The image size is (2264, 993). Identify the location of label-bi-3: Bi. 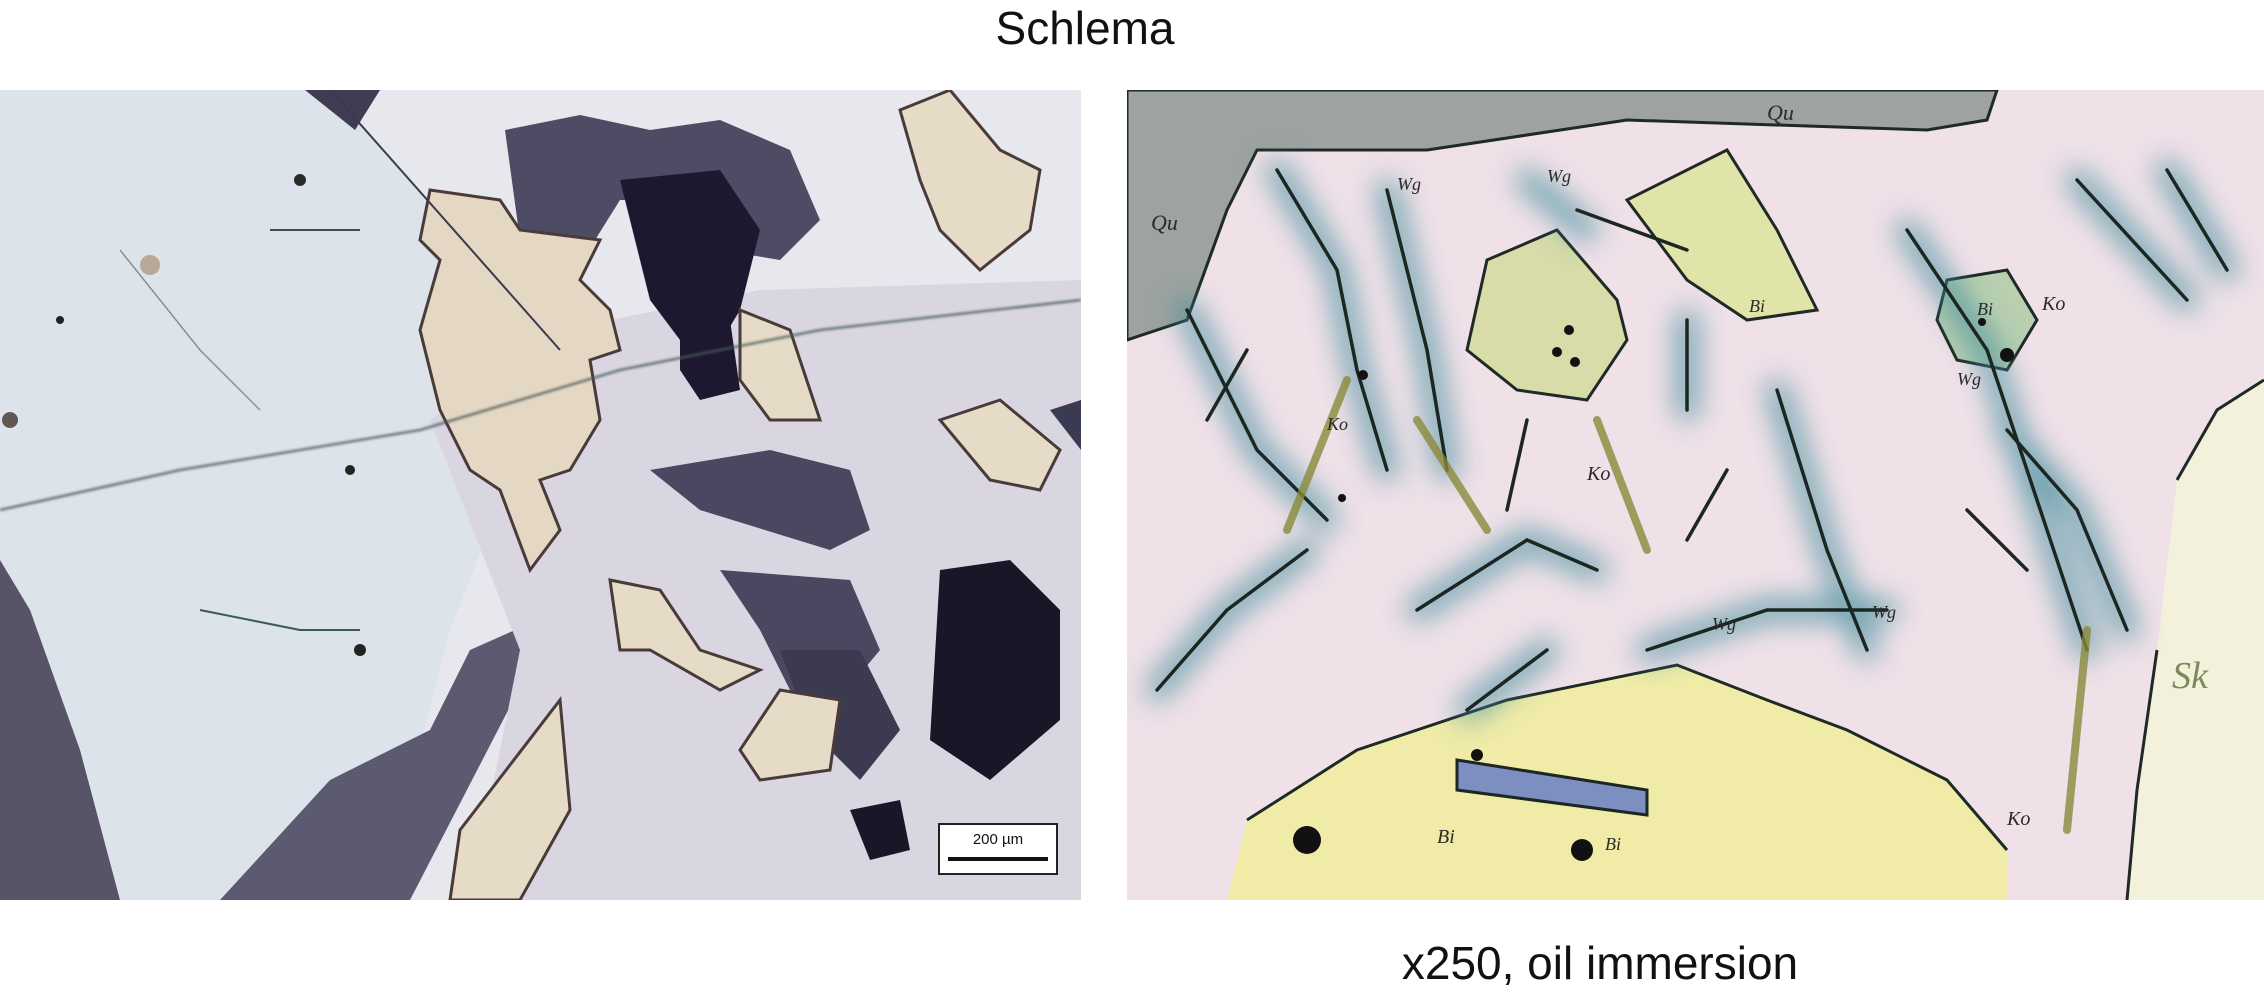
(1446, 837).